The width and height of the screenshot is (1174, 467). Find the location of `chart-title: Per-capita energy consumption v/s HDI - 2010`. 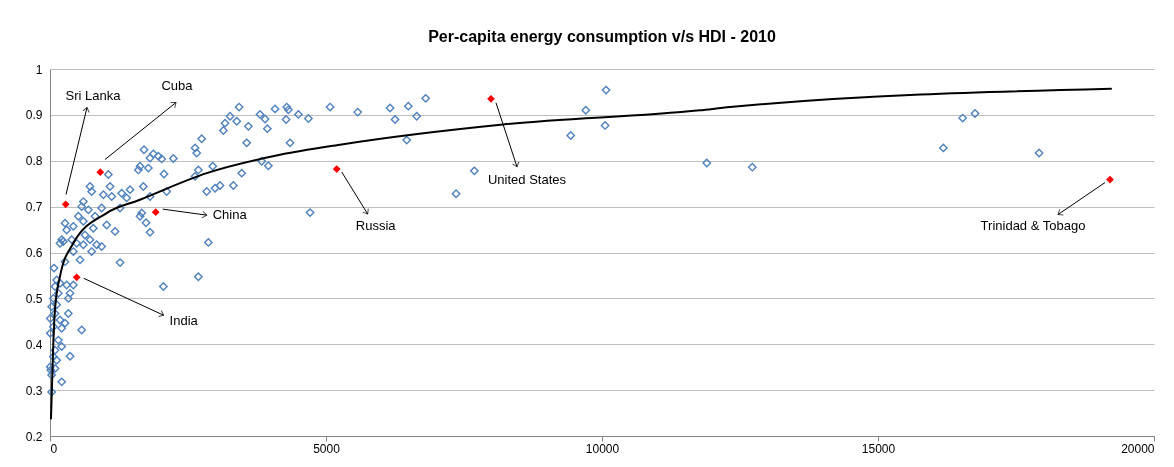

chart-title: Per-capita energy consumption v/s HDI - 2010 is located at coordinates (602, 36).